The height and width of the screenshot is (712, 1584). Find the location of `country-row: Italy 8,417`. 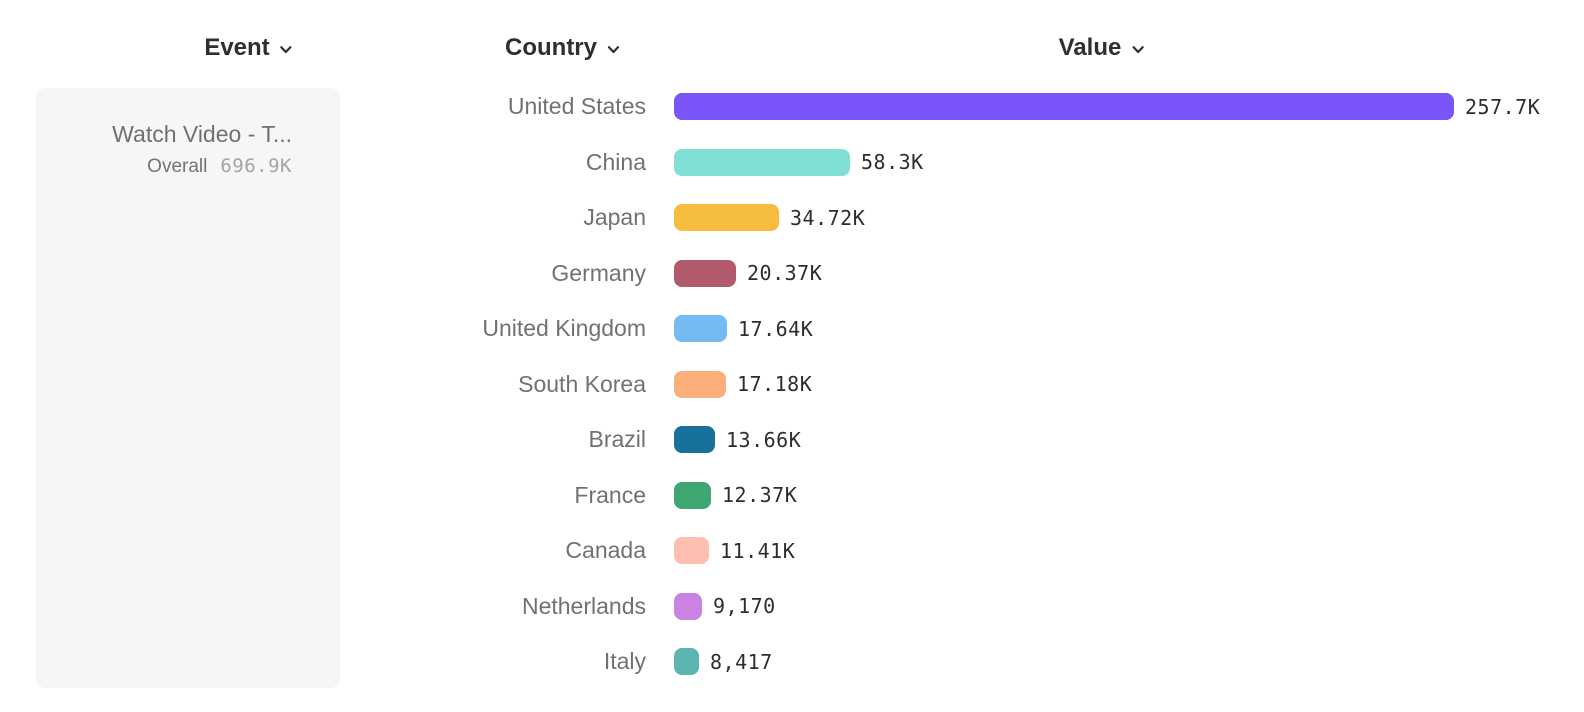

country-row: Italy 8,417 is located at coordinates (792, 662).